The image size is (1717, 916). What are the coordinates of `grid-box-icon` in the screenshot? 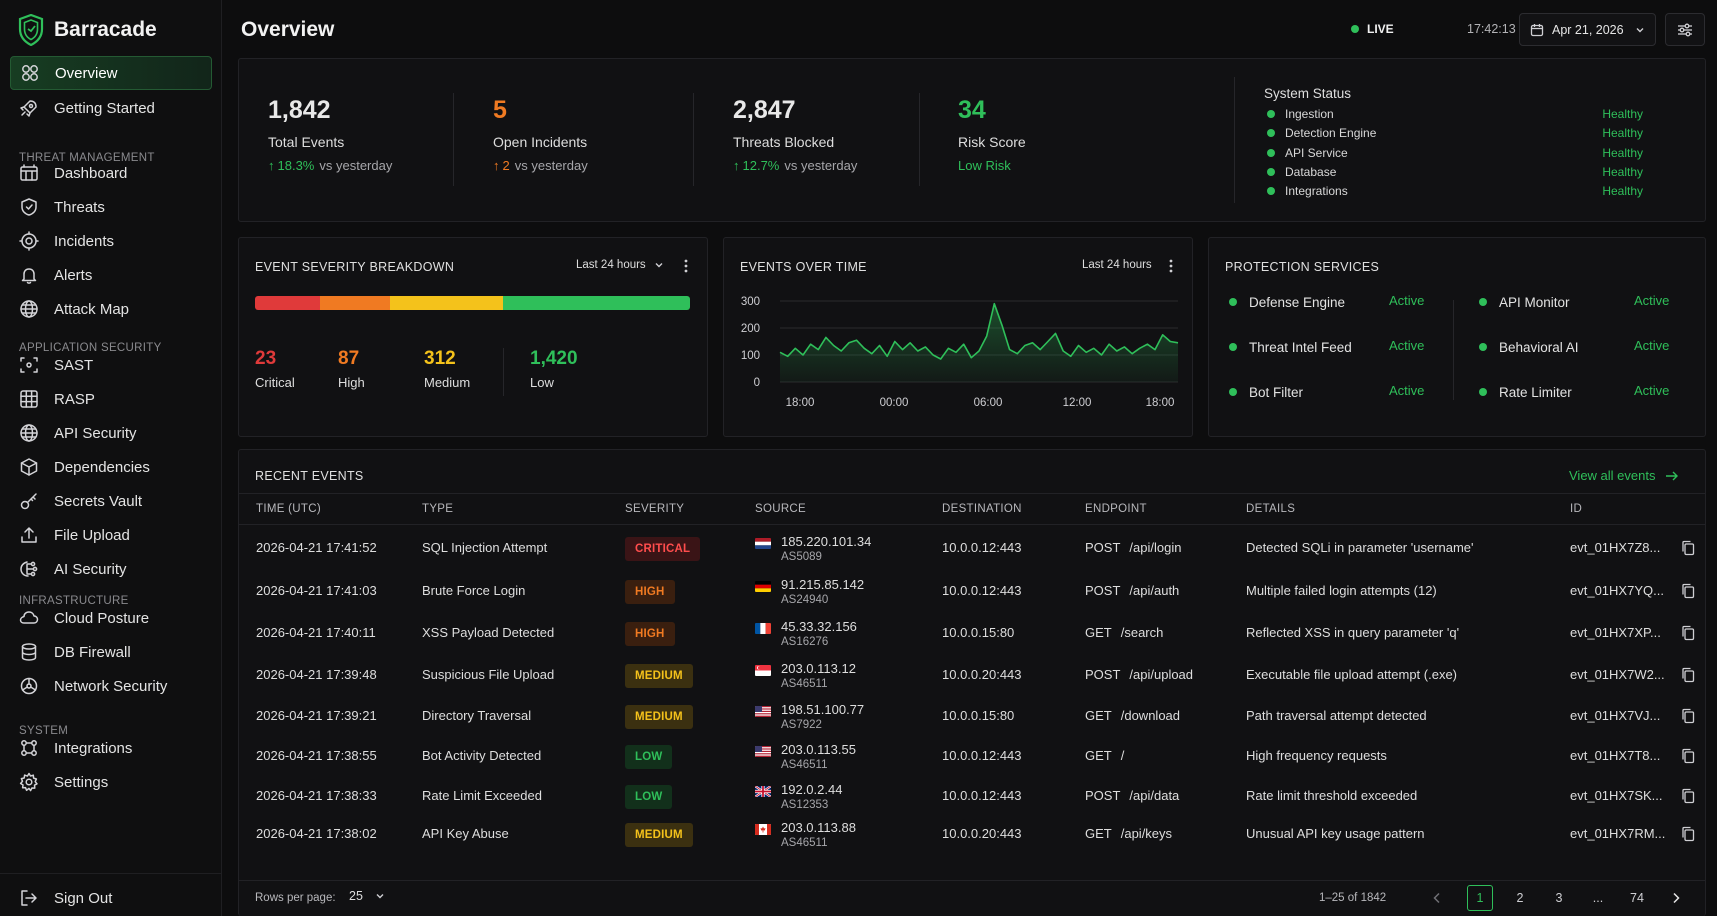 It's located at (29, 399).